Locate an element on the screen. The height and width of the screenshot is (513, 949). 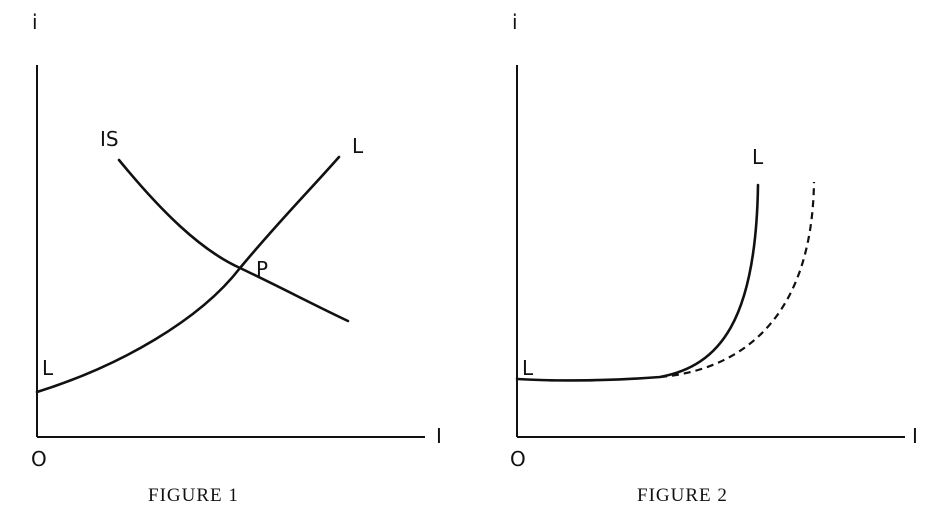
figure2-lm-curve-start-label: L is located at coordinates (528, 368).